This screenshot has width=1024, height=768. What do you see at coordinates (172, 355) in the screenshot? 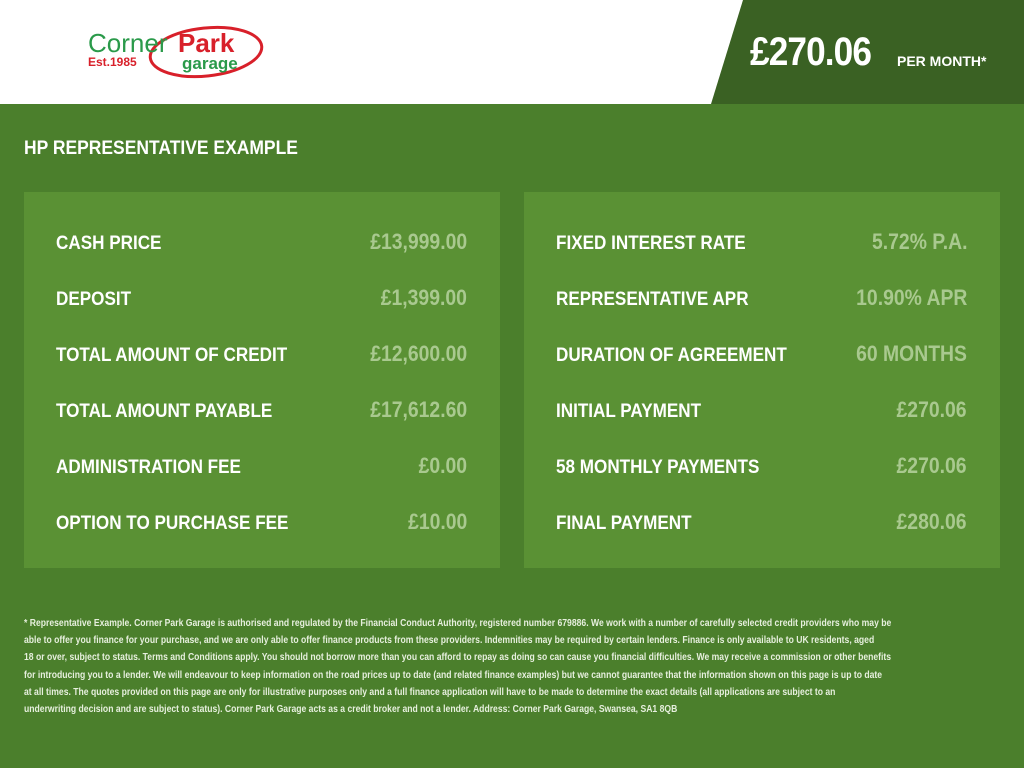
I see `finance-label: TOTAL AMOUNT OF CREDIT` at bounding box center [172, 355].